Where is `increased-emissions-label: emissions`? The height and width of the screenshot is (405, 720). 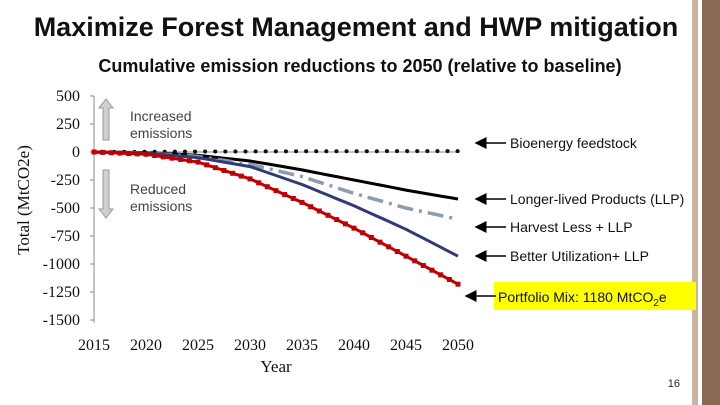 increased-emissions-label: emissions is located at coordinates (161, 133).